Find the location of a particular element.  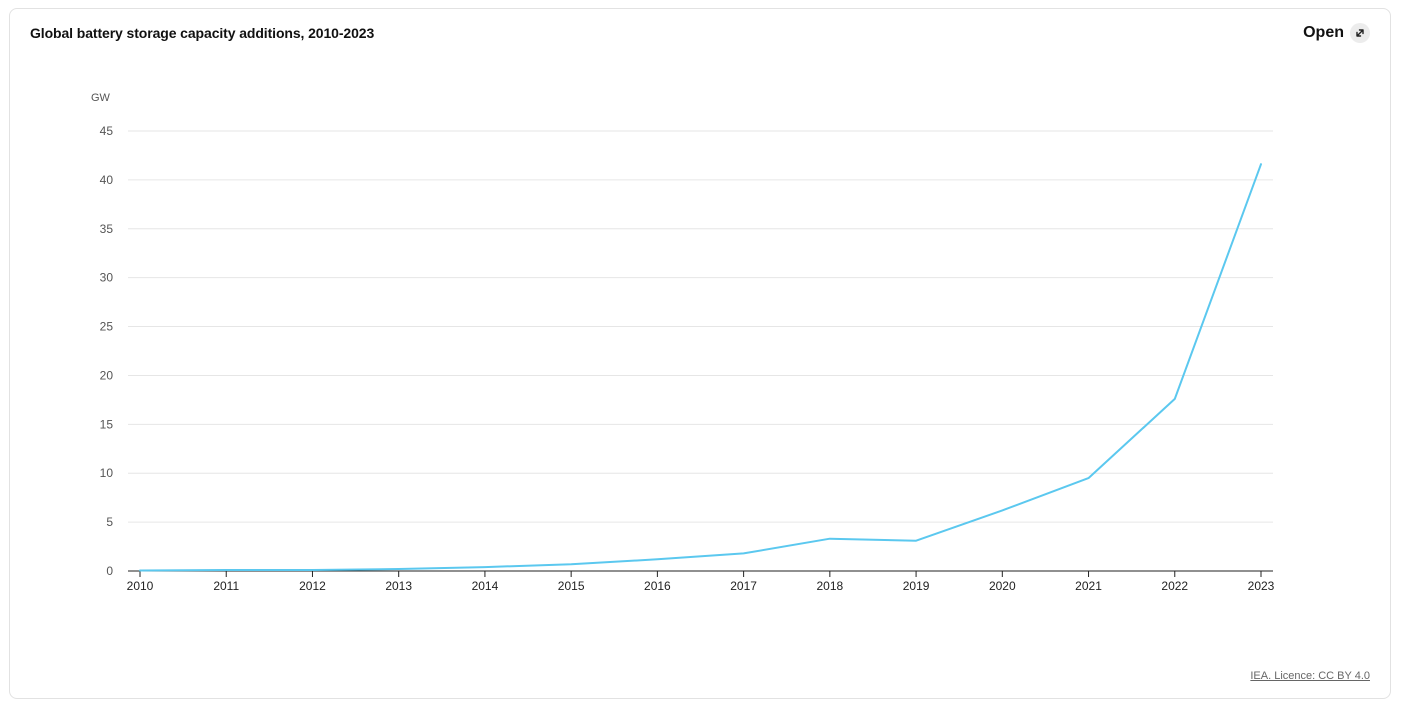

y-tick-label: 15 is located at coordinates (107, 424).